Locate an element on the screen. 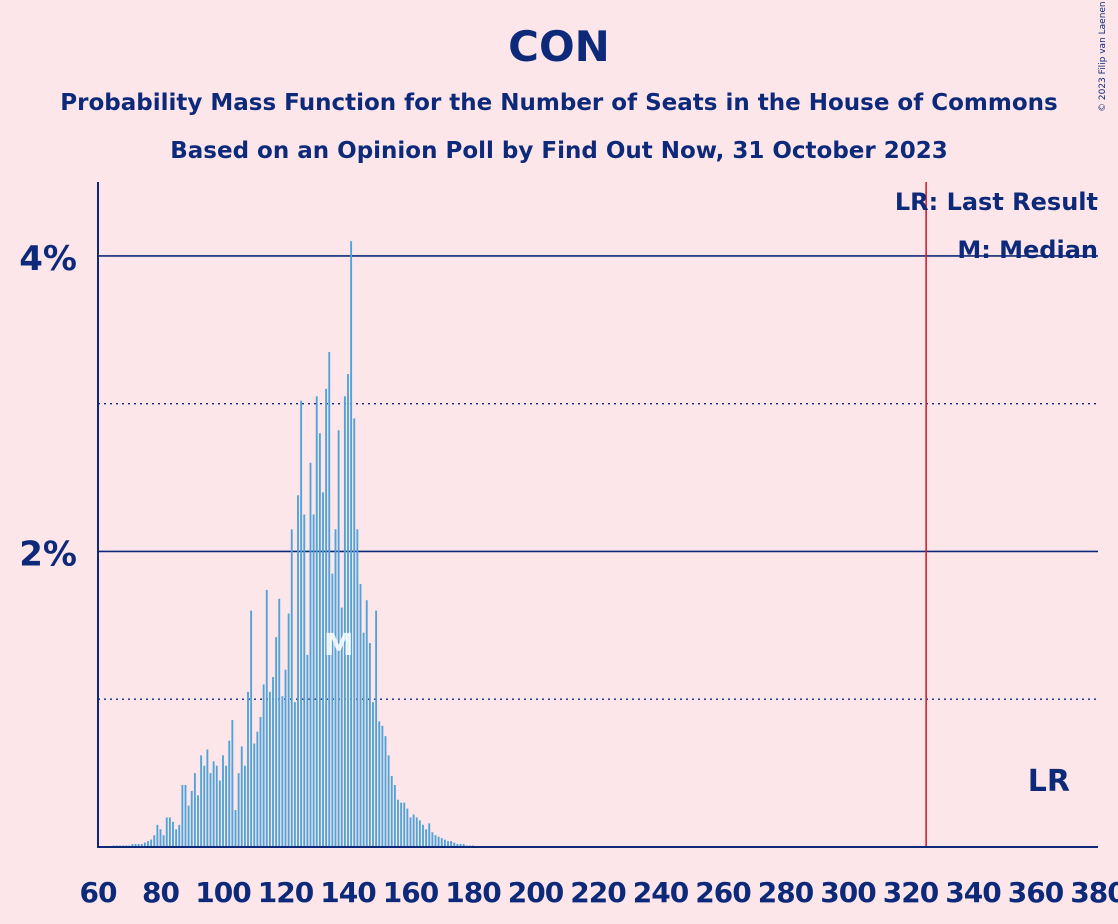 Image resolution: width=1118 pixels, height=924 pixels. x-tick-label: 300 is located at coordinates (848, 892).